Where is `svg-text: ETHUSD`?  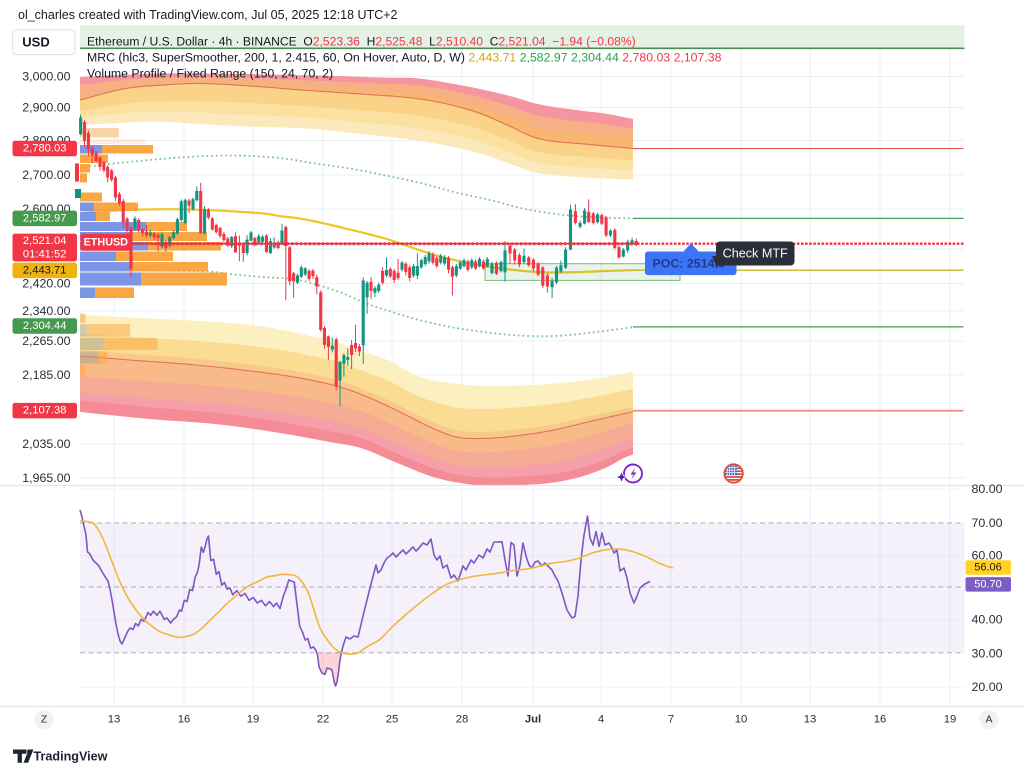 svg-text: ETHUSD is located at coordinates (106, 242).